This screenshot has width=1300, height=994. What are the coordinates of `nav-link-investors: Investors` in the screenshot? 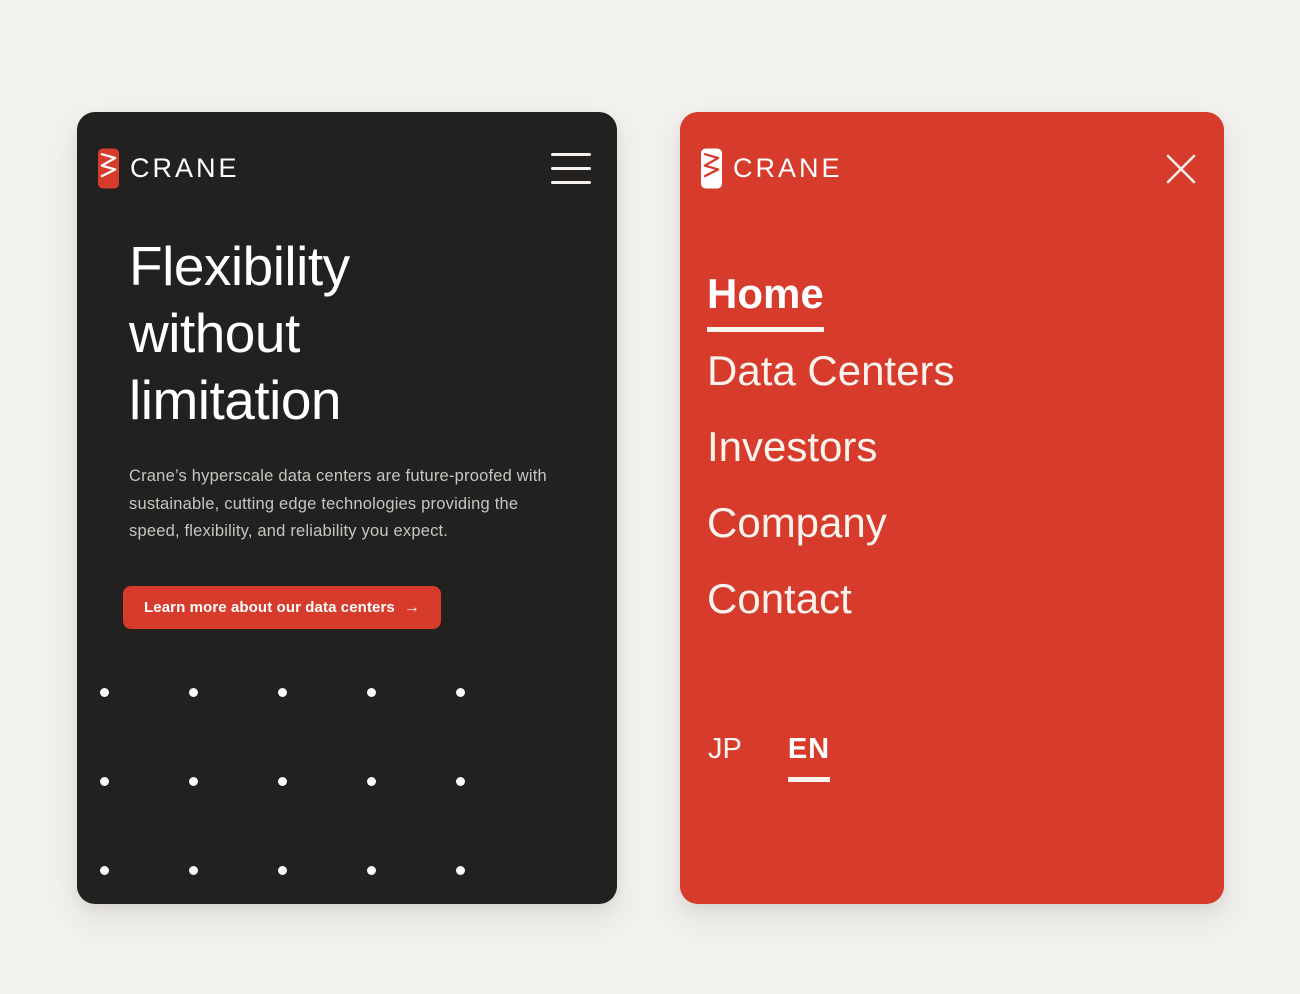 It's located at (792, 446).